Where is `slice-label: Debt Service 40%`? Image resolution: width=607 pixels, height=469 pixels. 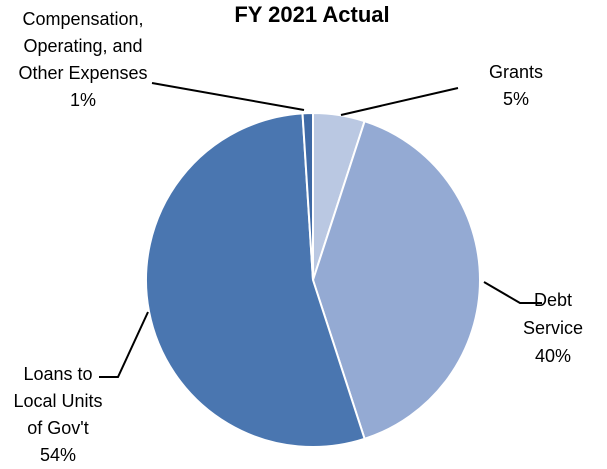
slice-label: Debt Service 40% is located at coordinates (553, 328).